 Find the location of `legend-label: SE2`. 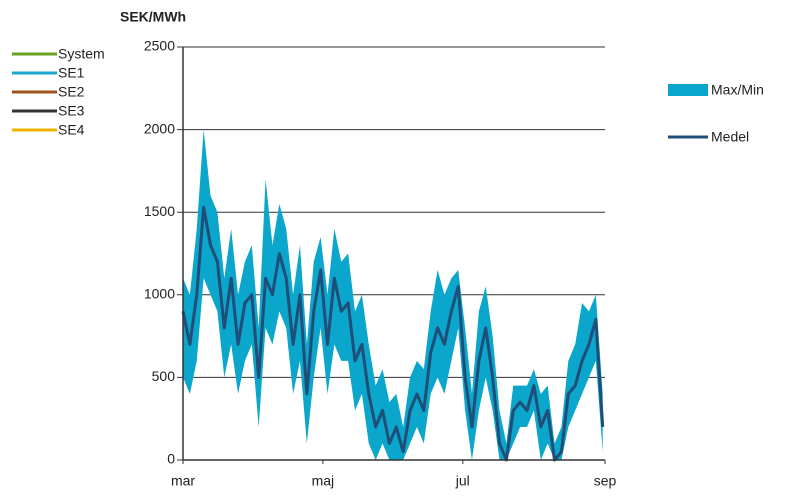

legend-label: SE2 is located at coordinates (71, 92).